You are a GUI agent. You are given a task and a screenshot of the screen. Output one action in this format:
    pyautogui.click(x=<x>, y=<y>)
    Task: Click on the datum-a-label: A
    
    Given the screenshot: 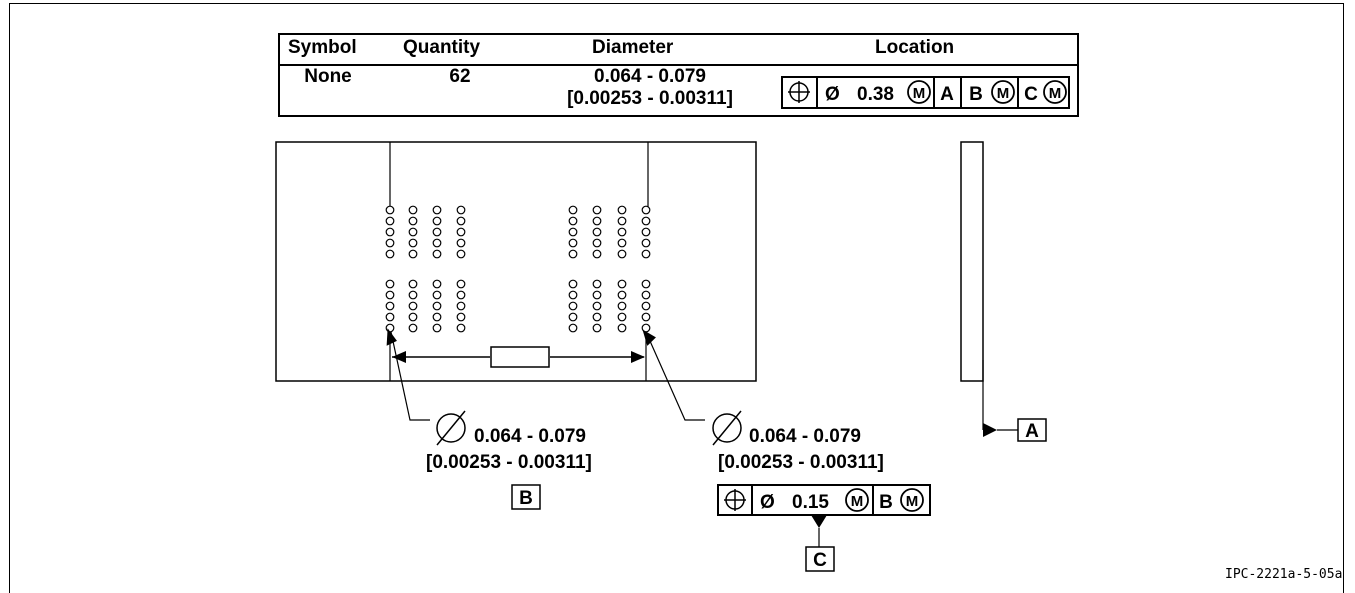 What is the action you would take?
    pyautogui.click(x=1032, y=431)
    